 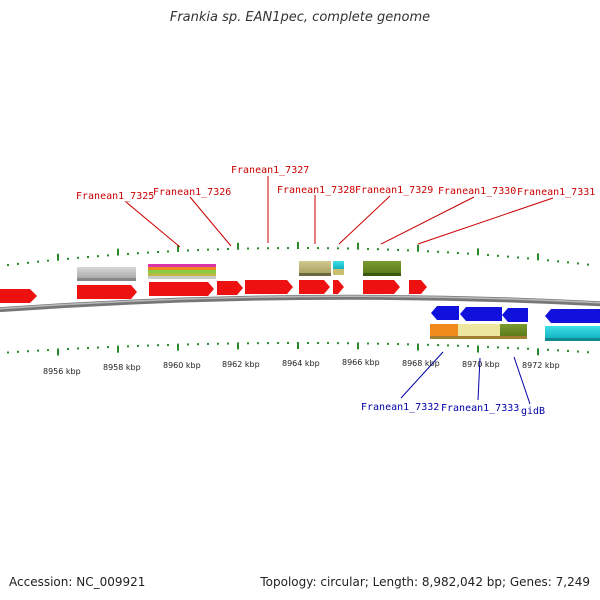 What do you see at coordinates (481, 364) in the screenshot?
I see `scale-label: 8970 kbp` at bounding box center [481, 364].